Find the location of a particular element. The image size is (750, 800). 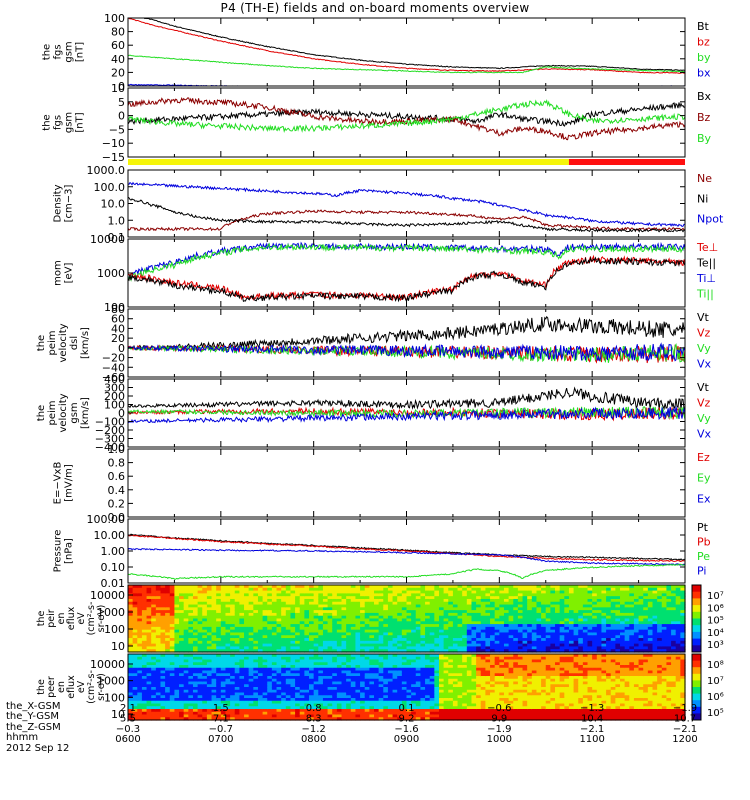

colorbar-label-0-2: 10⁵ is located at coordinates (715, 621).